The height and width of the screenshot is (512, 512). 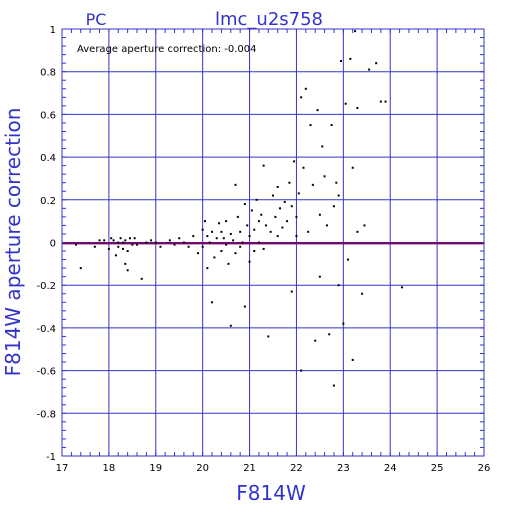 What do you see at coordinates (437, 468) in the screenshot?
I see `x-tick-label: 25` at bounding box center [437, 468].